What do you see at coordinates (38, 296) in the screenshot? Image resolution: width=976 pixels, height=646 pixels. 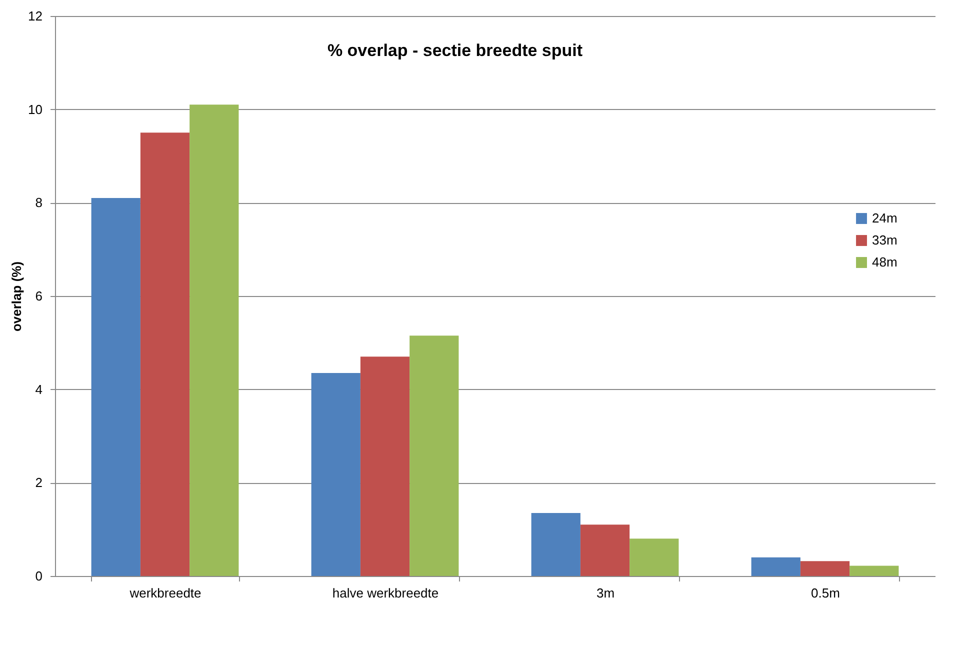 I see `y-tick-label: 6` at bounding box center [38, 296].